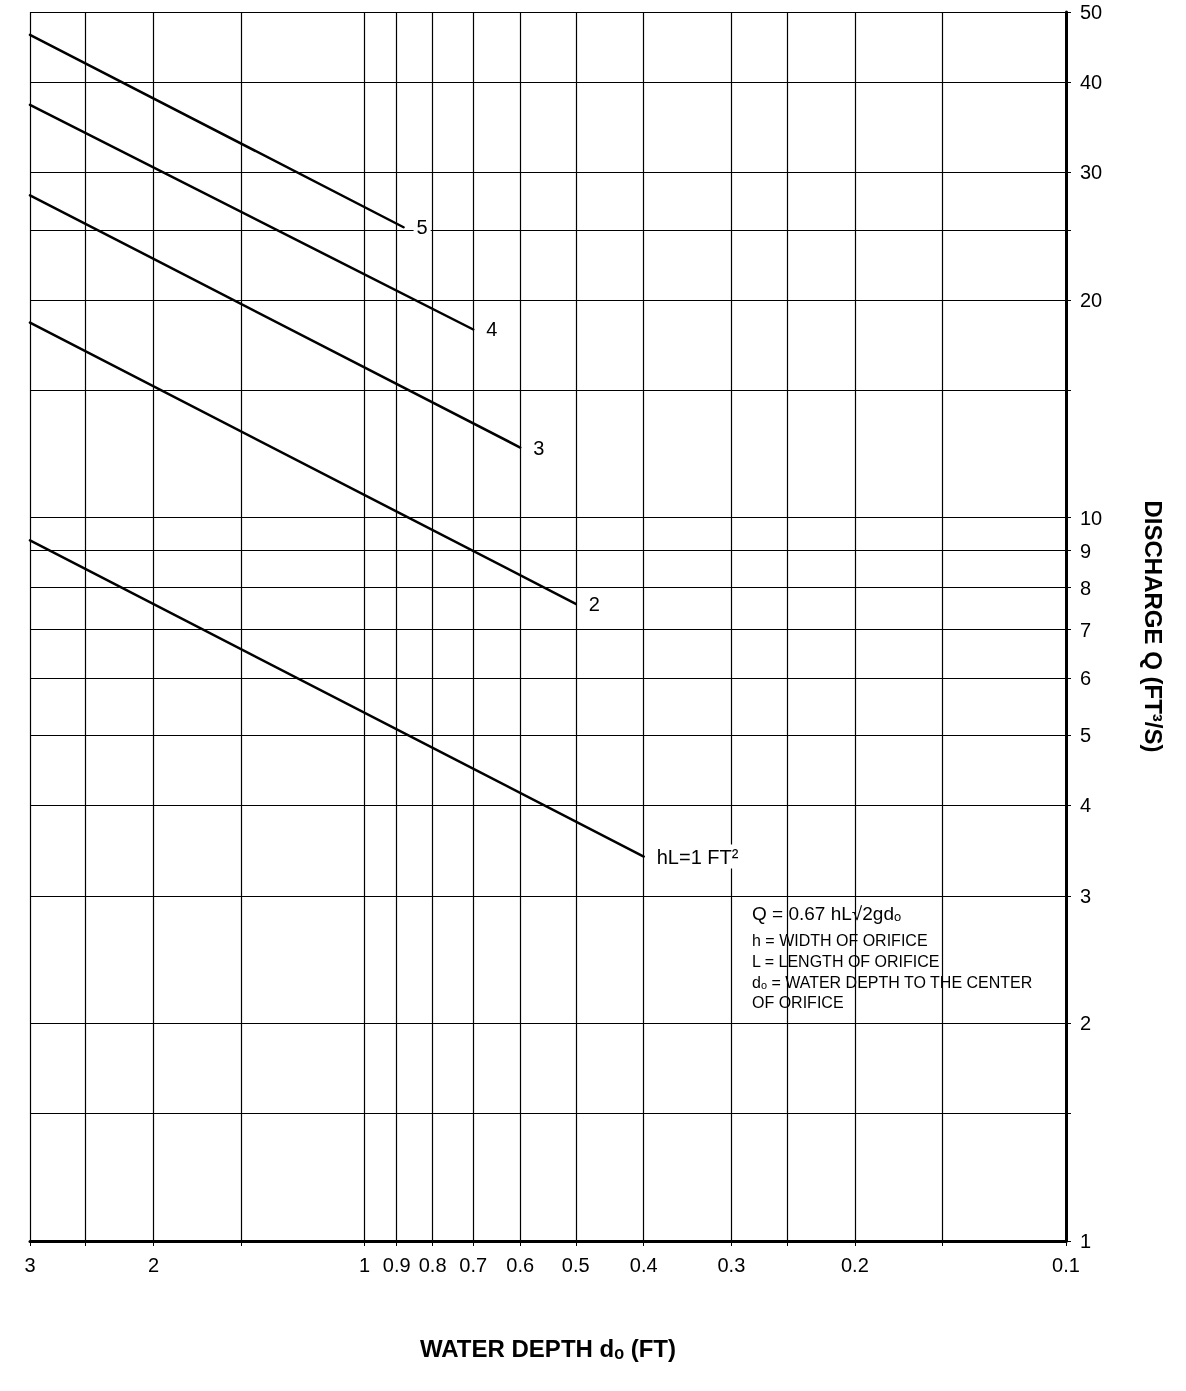  I want to click on x-tick-label: 0.1, so click(1066, 1265).